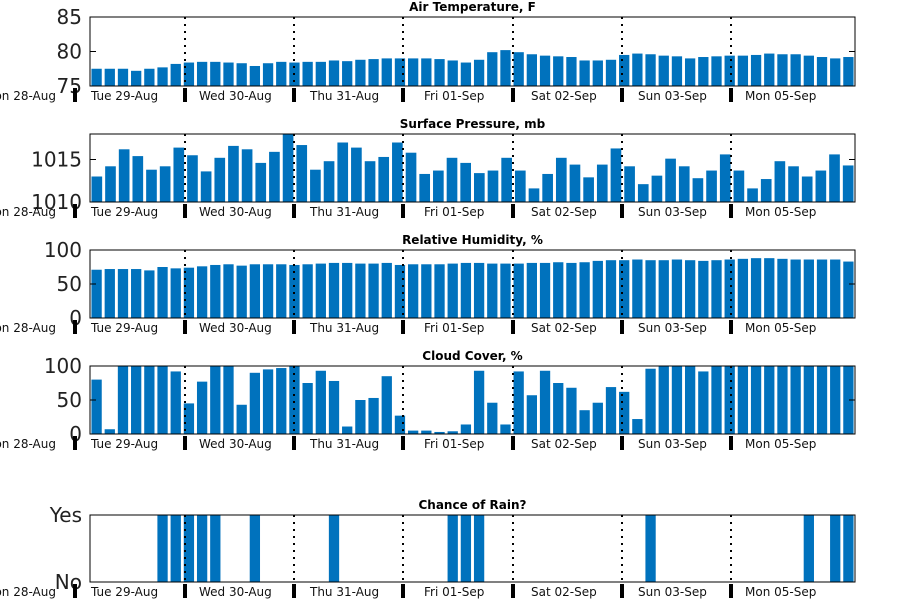 The image size is (900, 600). What do you see at coordinates (672, 96) in the screenshot?
I see `x-tick-label: Sun 03-Sep` at bounding box center [672, 96].